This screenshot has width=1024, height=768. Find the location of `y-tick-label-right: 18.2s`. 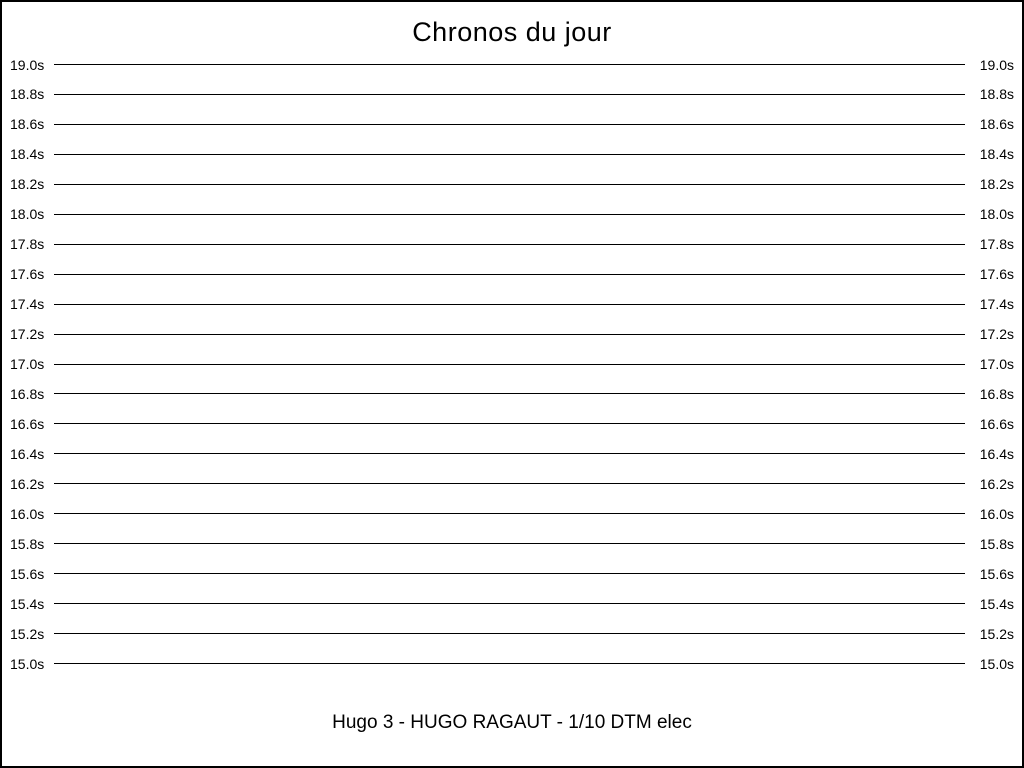

y-tick-label-right: 18.2s is located at coordinates (996, 184).